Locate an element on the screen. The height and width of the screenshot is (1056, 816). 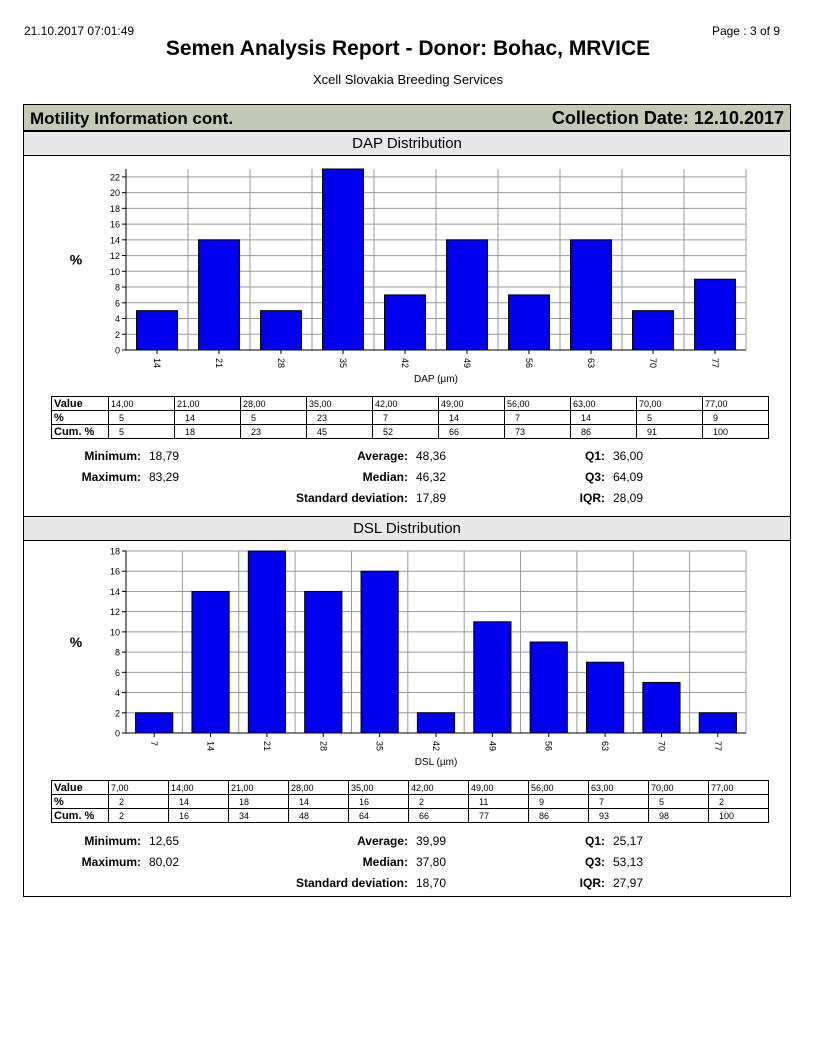
dap-distribution-title: DAP Distribution is located at coordinates (407, 143).